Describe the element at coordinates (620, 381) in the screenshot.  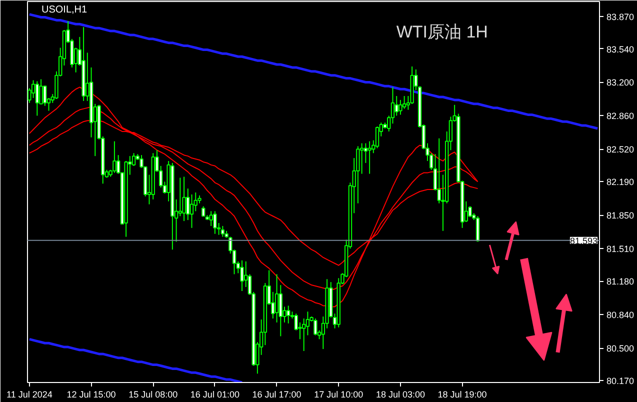
I see `y-tick-label: 80.170` at that location.